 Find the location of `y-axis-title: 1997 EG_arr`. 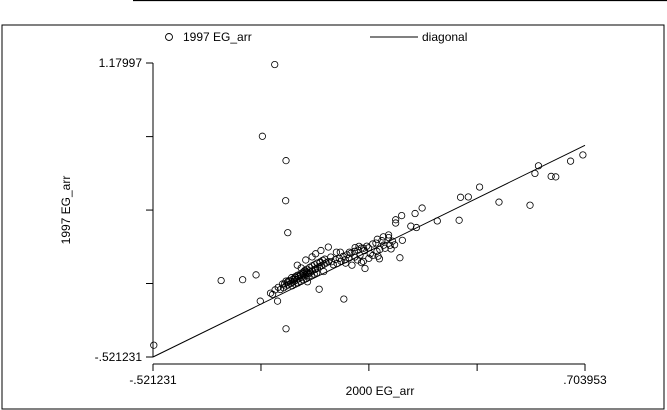

y-axis-title: 1997 EG_arr is located at coordinates (66, 210).